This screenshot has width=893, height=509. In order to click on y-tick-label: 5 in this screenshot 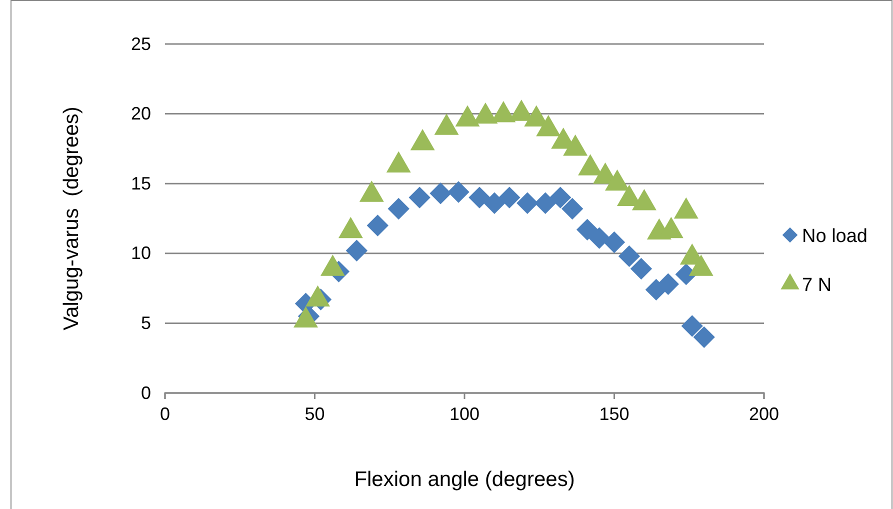, I will do `click(145, 322)`.